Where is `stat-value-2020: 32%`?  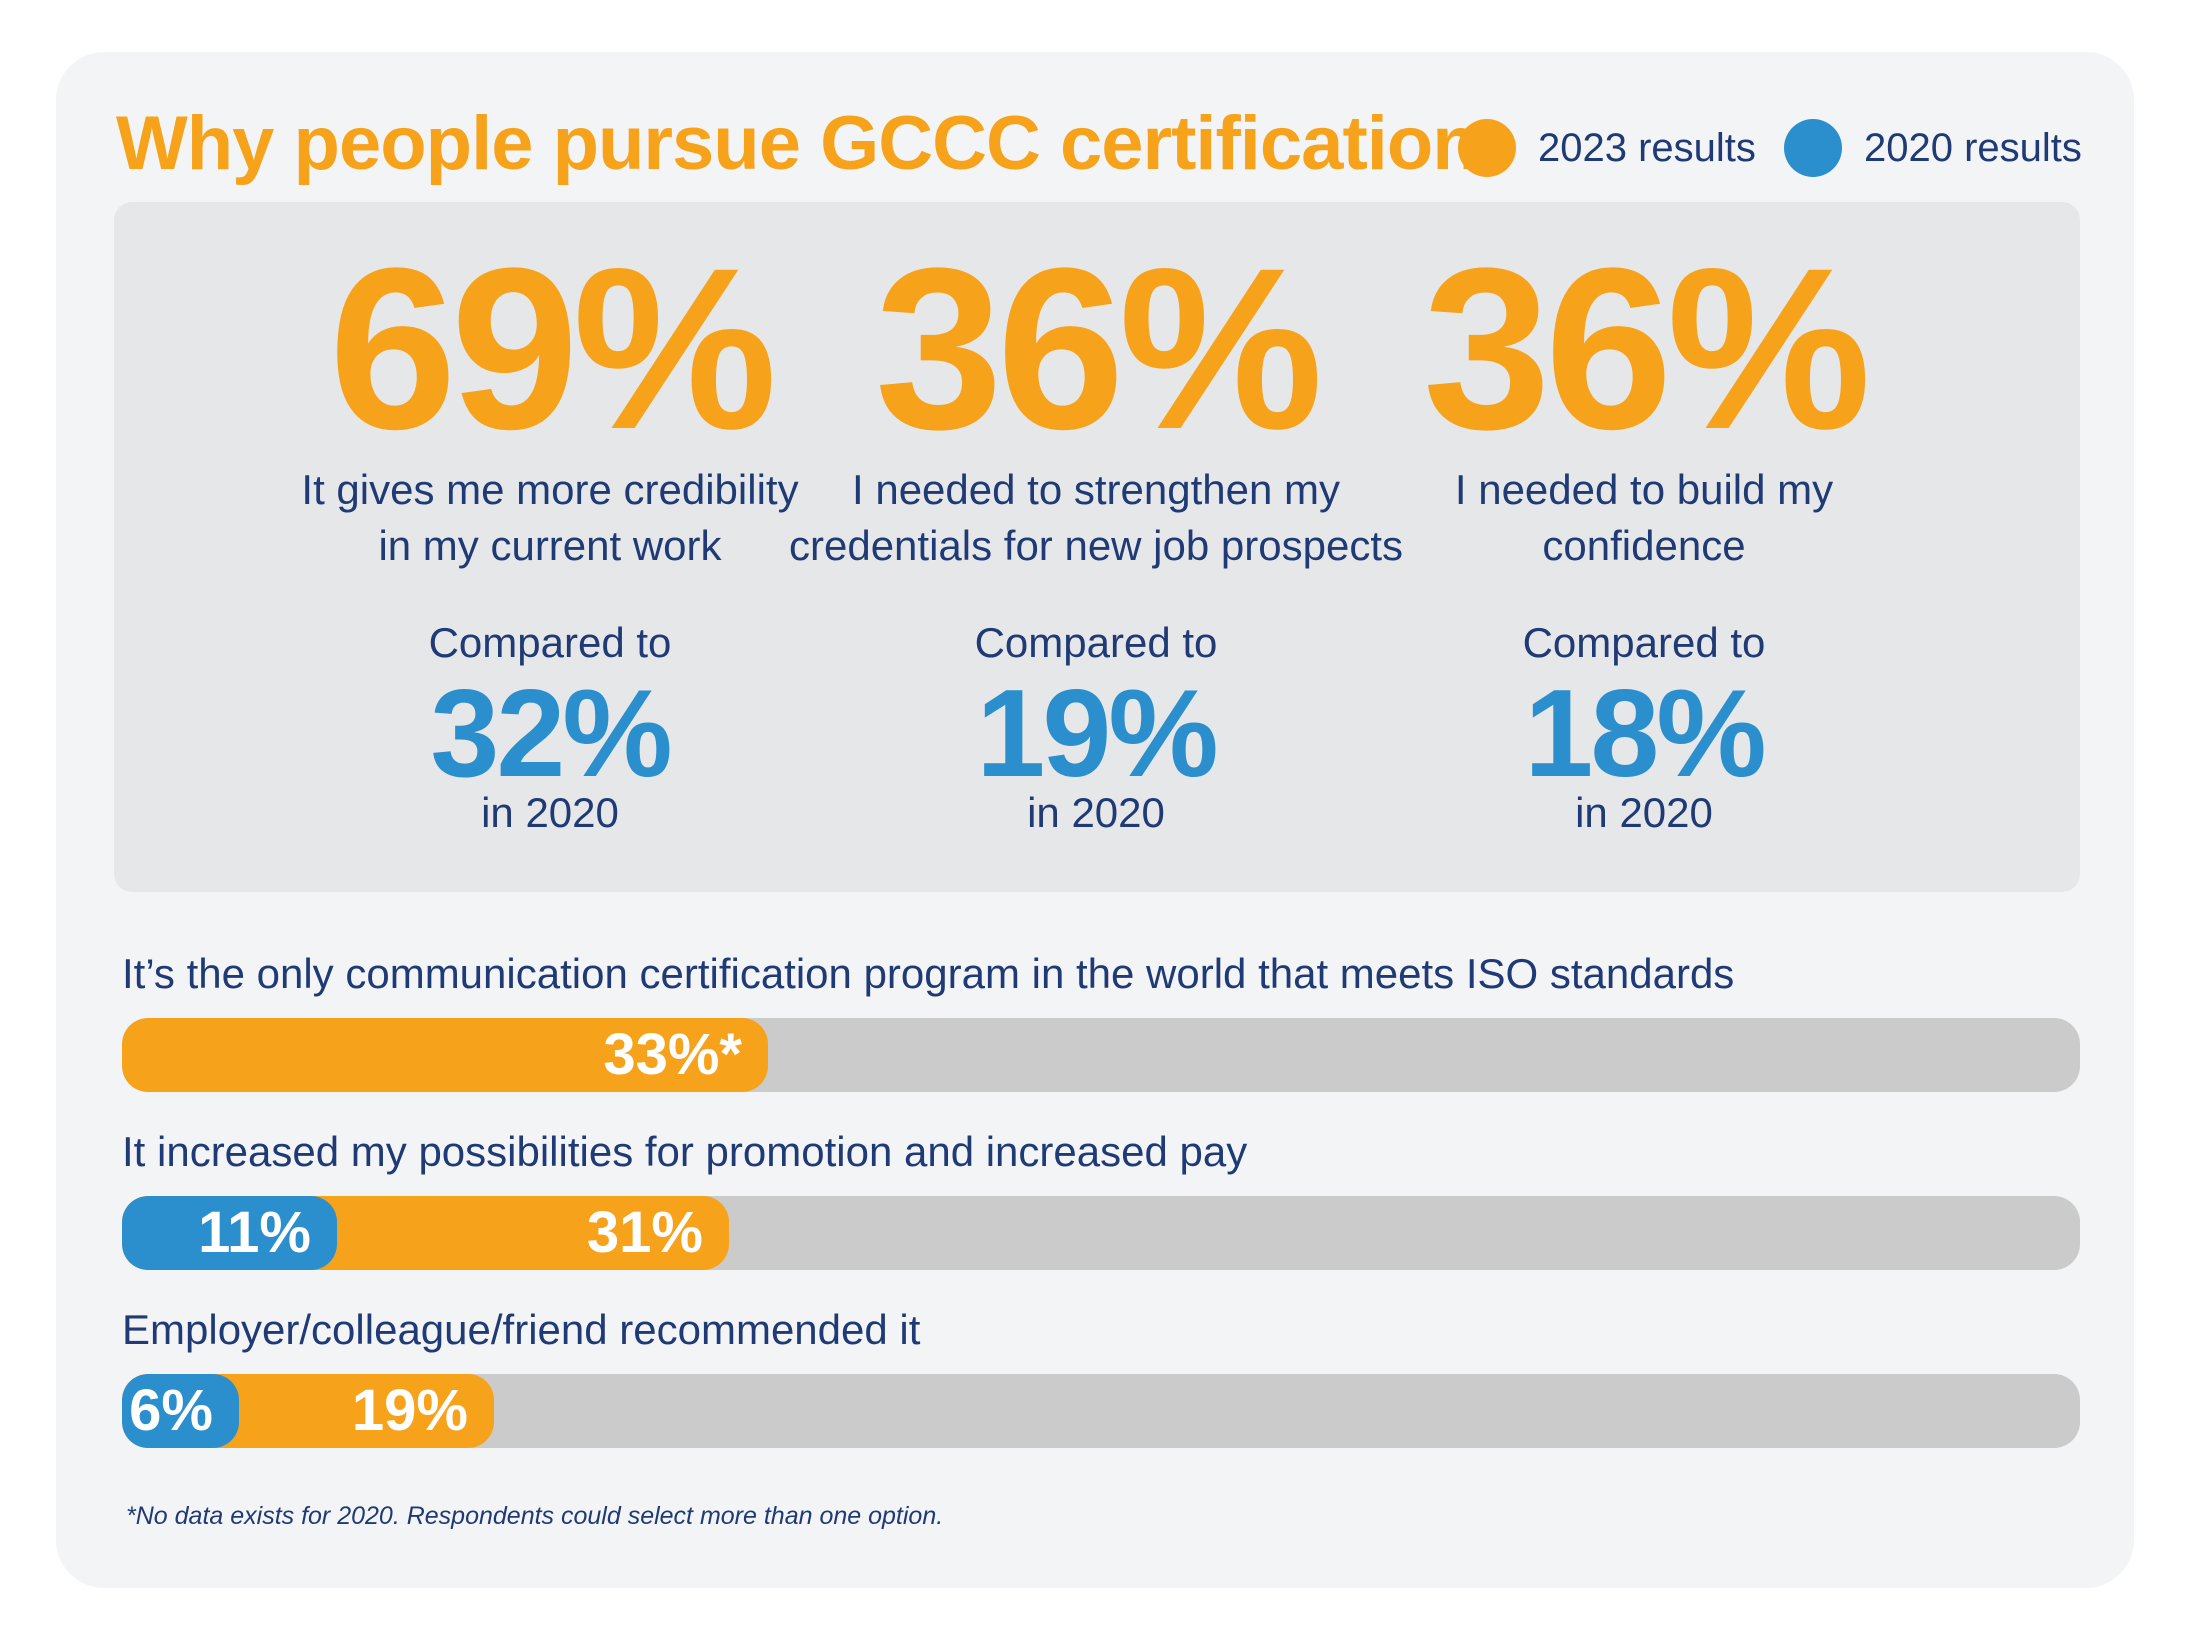 stat-value-2020: 32% is located at coordinates (551, 734).